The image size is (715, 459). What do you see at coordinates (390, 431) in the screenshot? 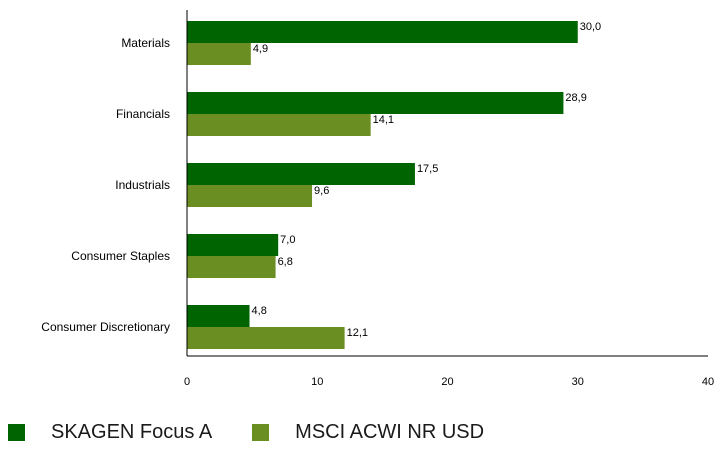
I see `legend-label-msci-acwi-nr-usd: MSCI ACWI NR USD` at bounding box center [390, 431].